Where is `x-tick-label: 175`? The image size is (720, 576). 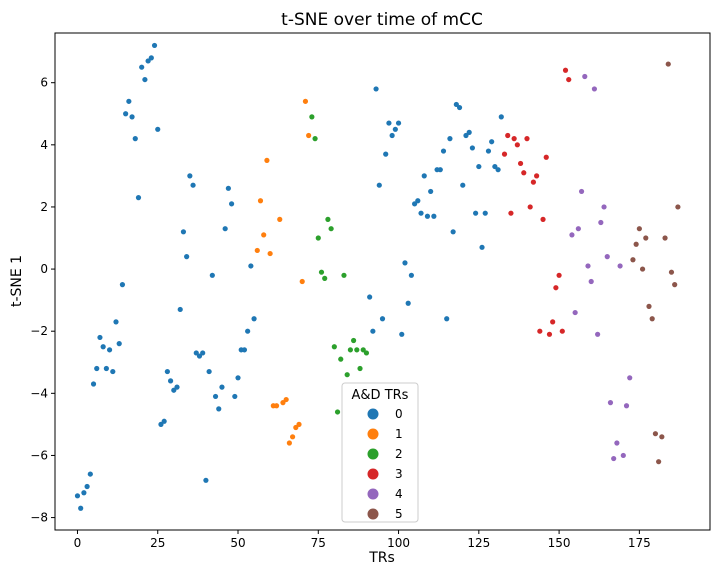 x-tick-label: 175 is located at coordinates (639, 543).